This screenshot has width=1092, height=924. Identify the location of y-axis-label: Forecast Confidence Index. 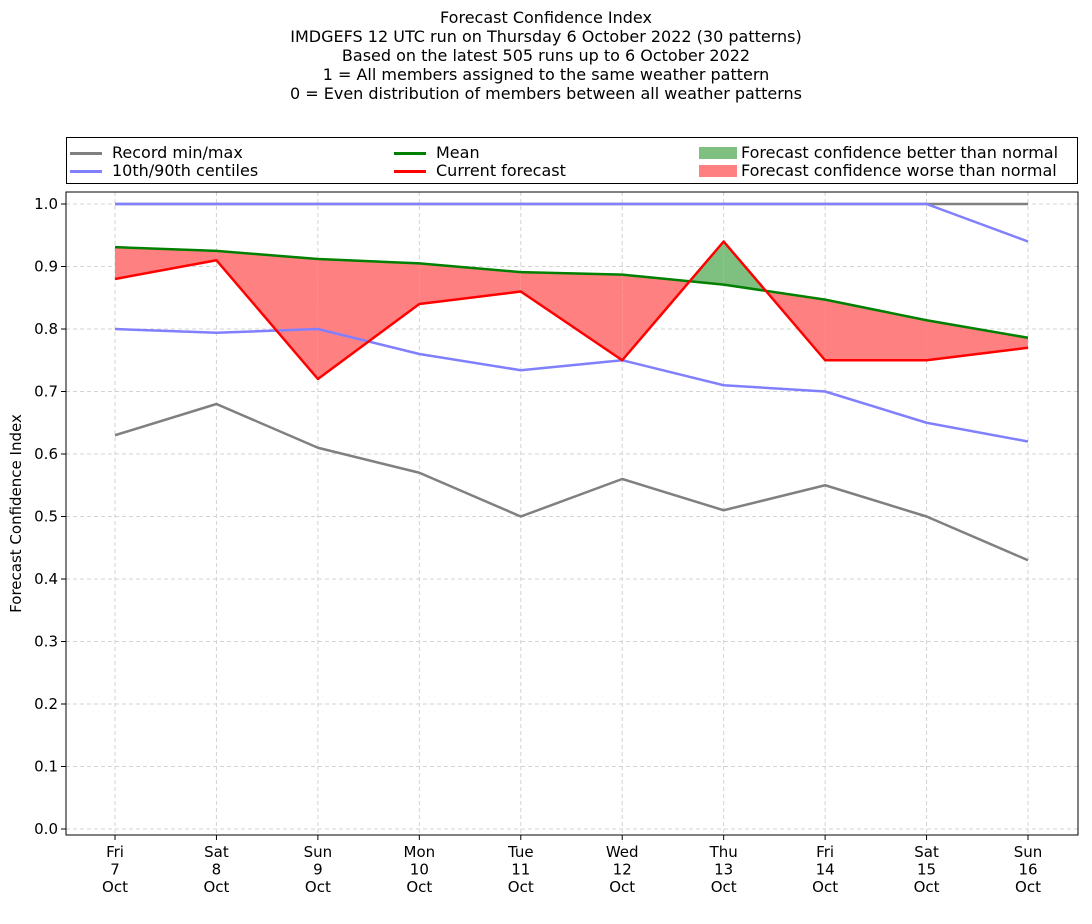
(16, 513).